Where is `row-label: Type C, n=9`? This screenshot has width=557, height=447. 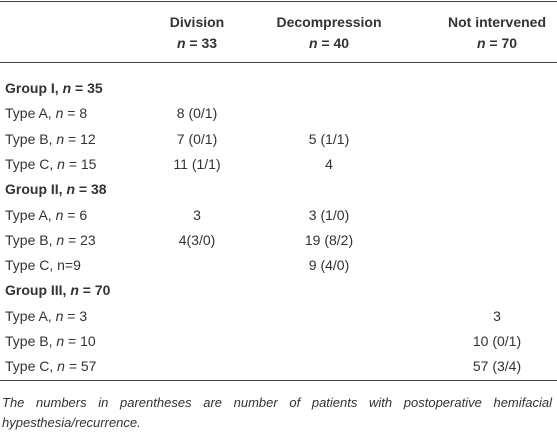
row-label: Type C, n=9 is located at coordinates (43, 265).